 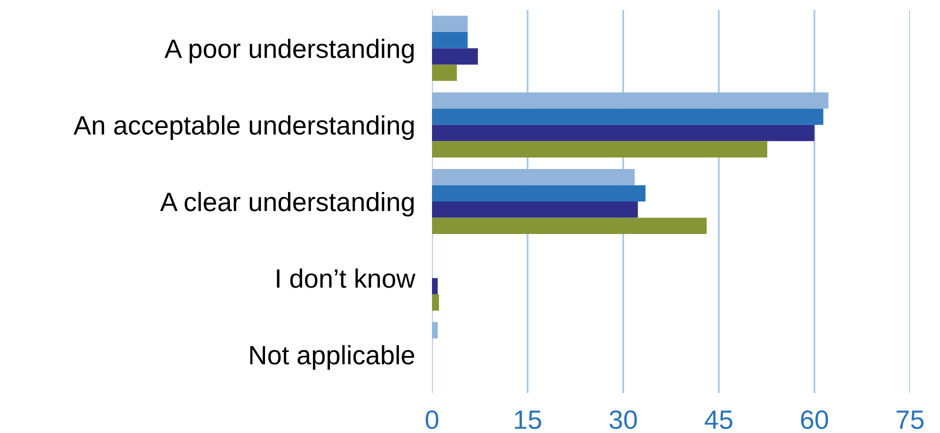 What do you see at coordinates (718, 420) in the screenshot?
I see `x-tick-label: 45` at bounding box center [718, 420].